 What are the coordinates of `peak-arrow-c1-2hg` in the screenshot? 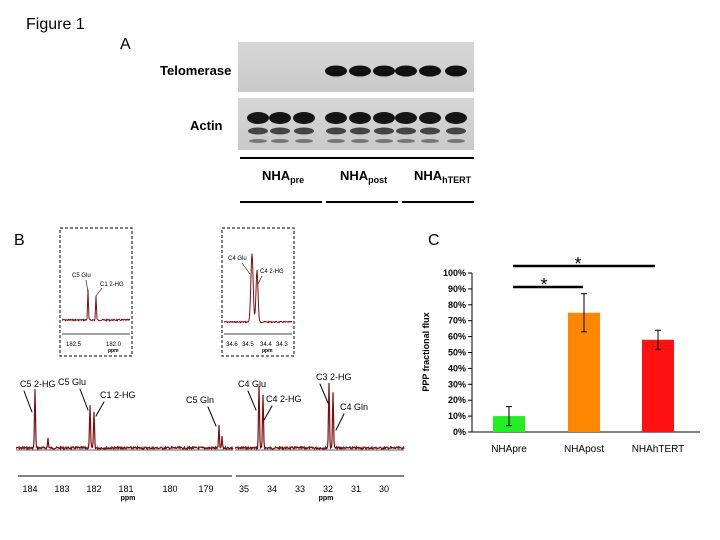 It's located at (100, 409).